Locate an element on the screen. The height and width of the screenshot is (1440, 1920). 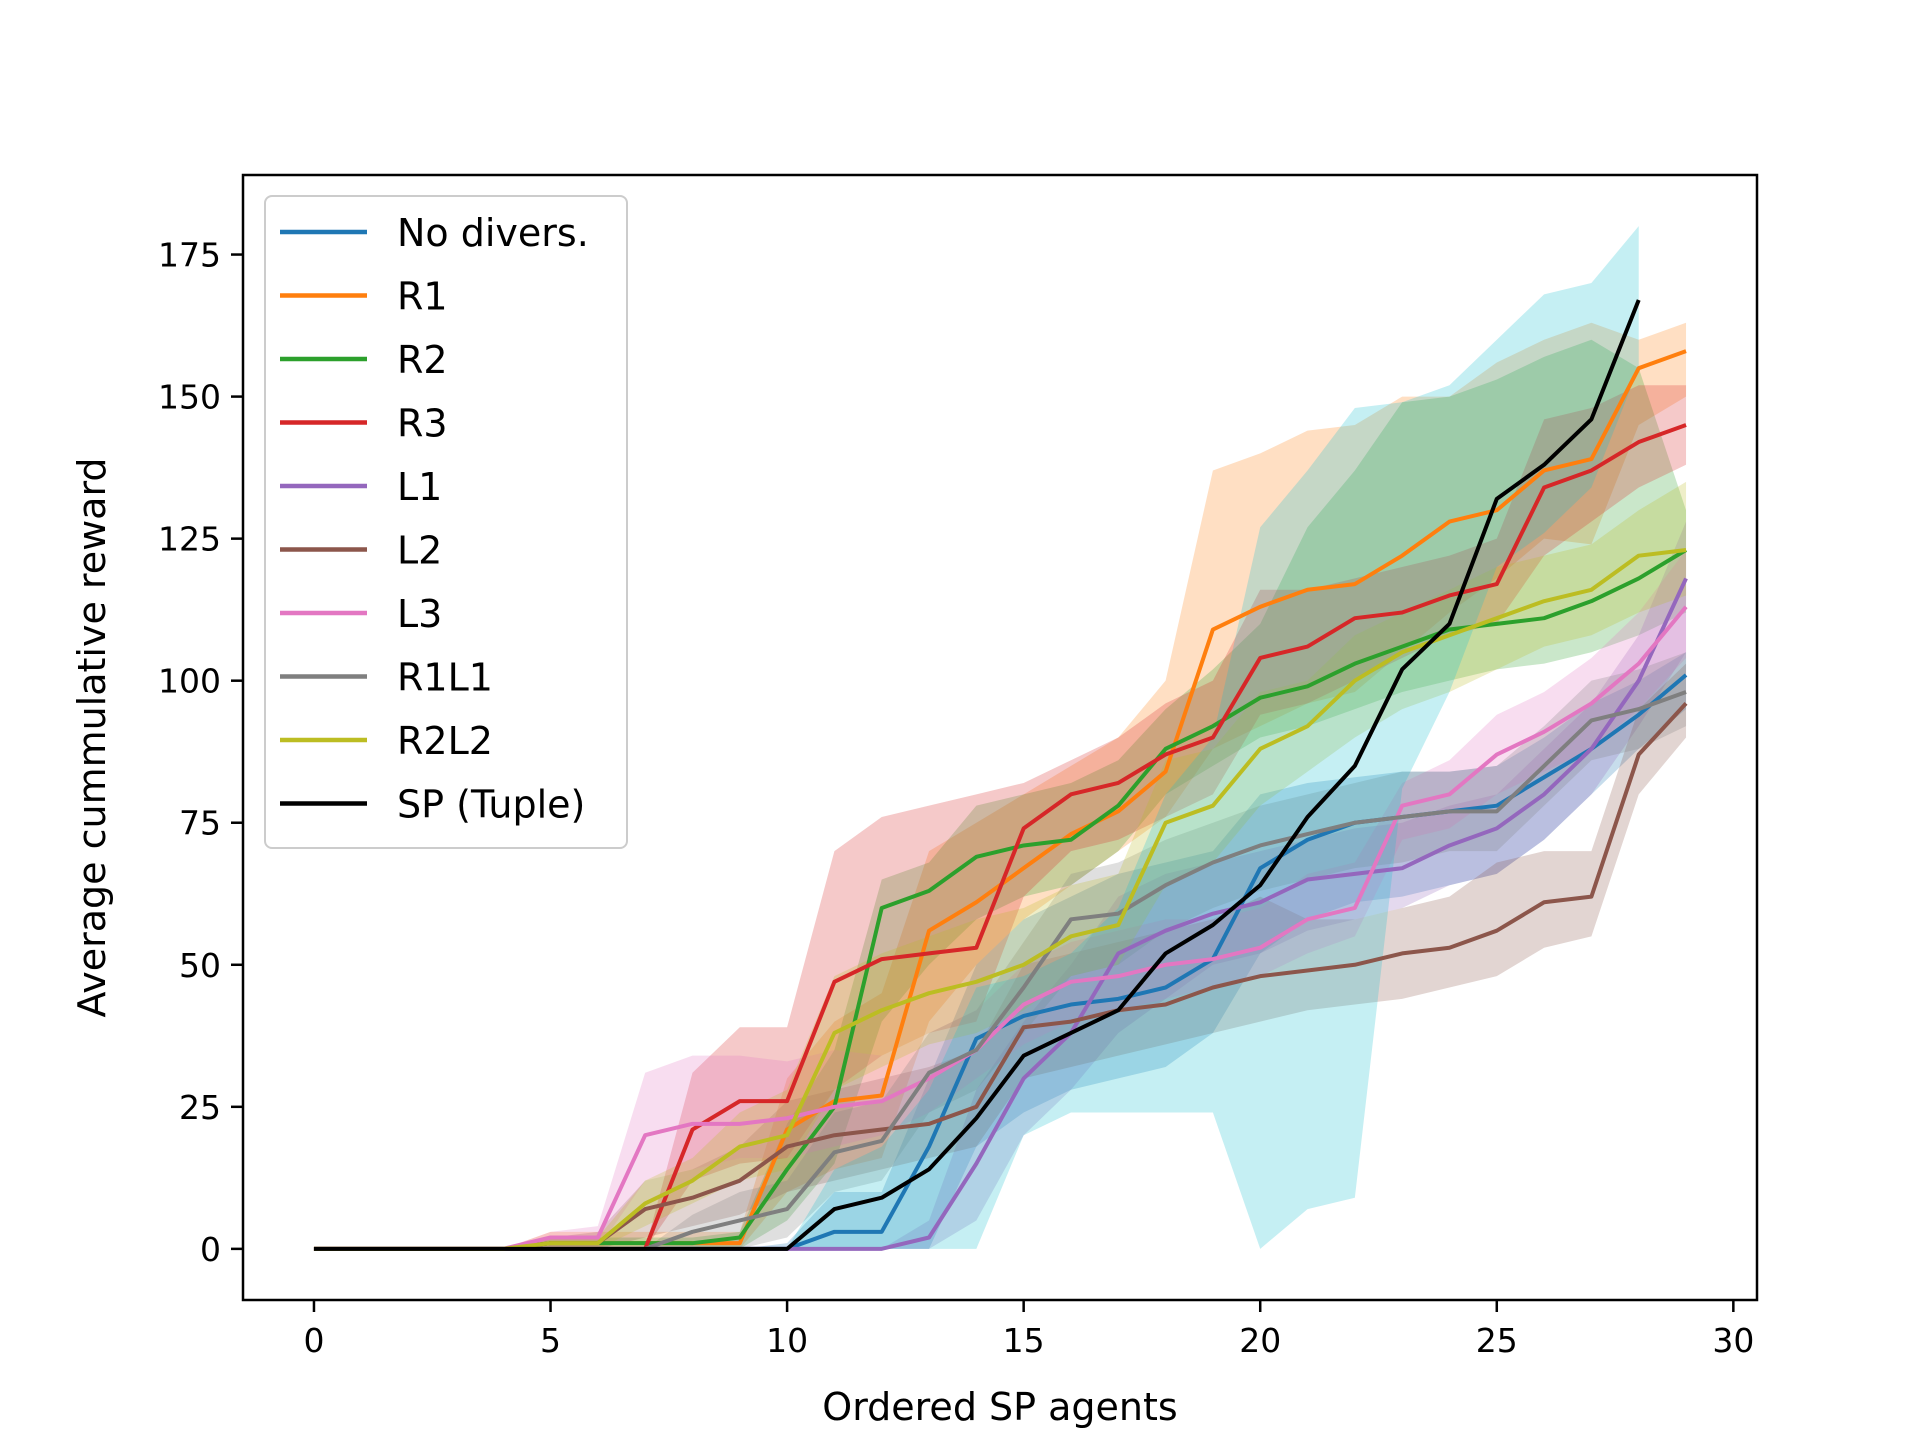
x-tick-label: 15 is located at coordinates (1024, 1340).